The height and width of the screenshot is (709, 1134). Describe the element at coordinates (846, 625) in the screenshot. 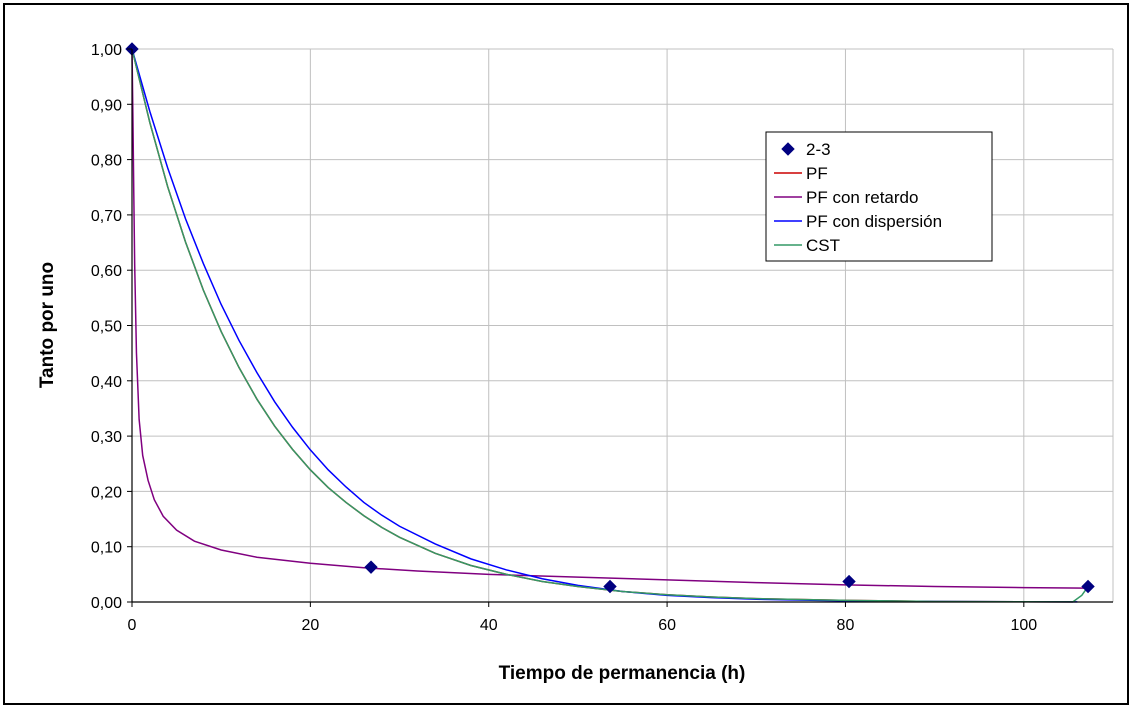

I see `x-tick-label: 80` at that location.